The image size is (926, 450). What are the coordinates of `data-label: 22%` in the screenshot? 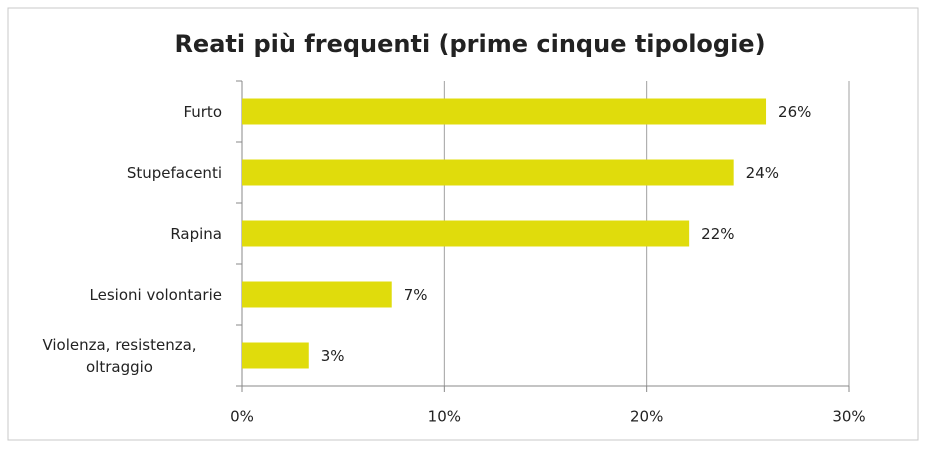 It's located at (717, 234).